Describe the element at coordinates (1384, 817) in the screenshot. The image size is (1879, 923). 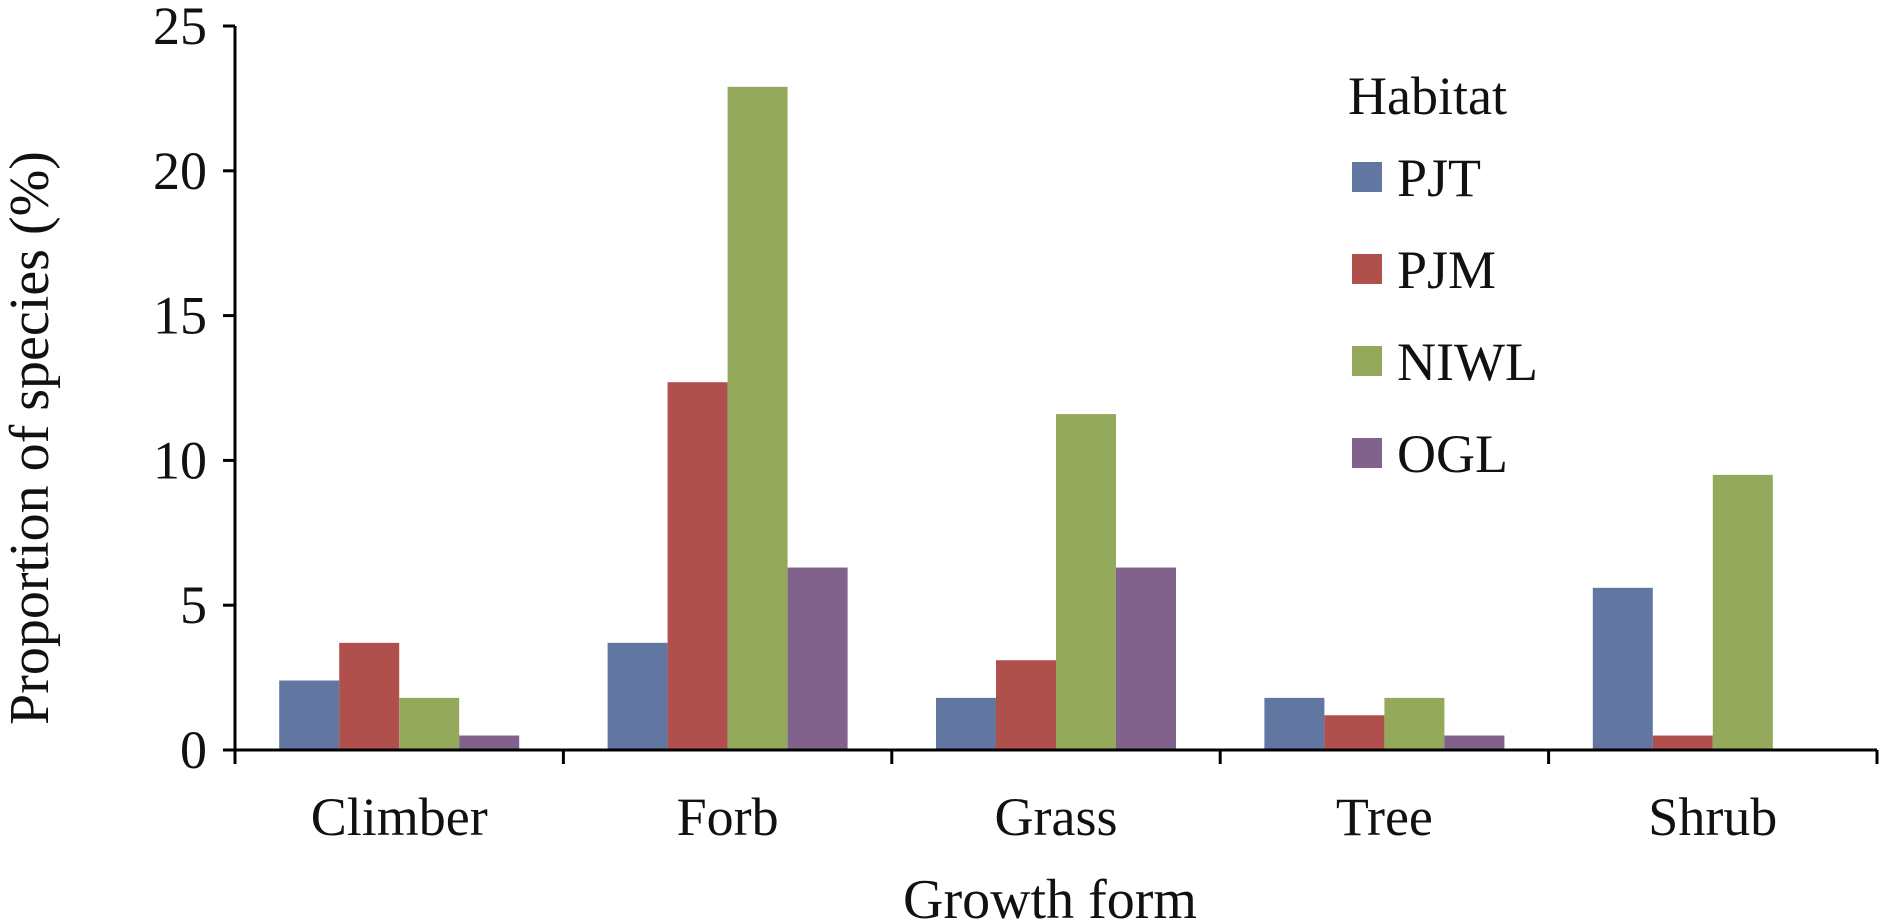
I see `x-tick-label-tree: Tree` at that location.